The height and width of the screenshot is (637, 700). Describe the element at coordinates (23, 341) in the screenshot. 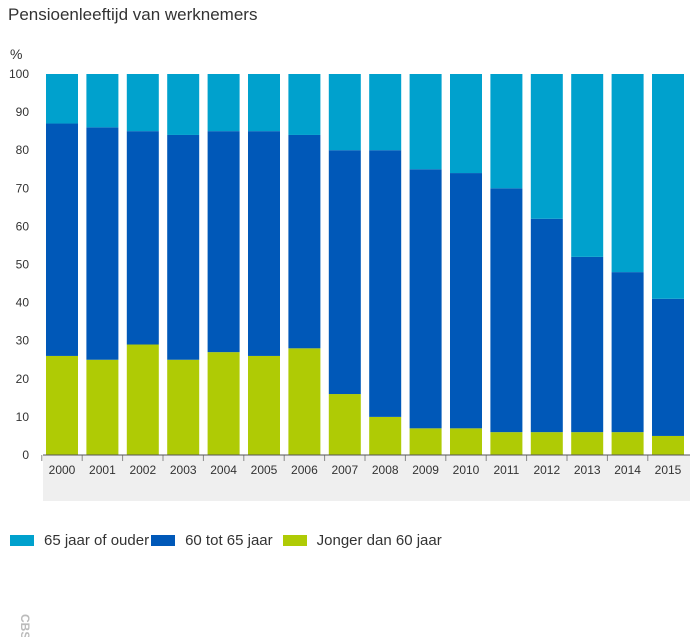

I see `y-tick-label: 30` at that location.